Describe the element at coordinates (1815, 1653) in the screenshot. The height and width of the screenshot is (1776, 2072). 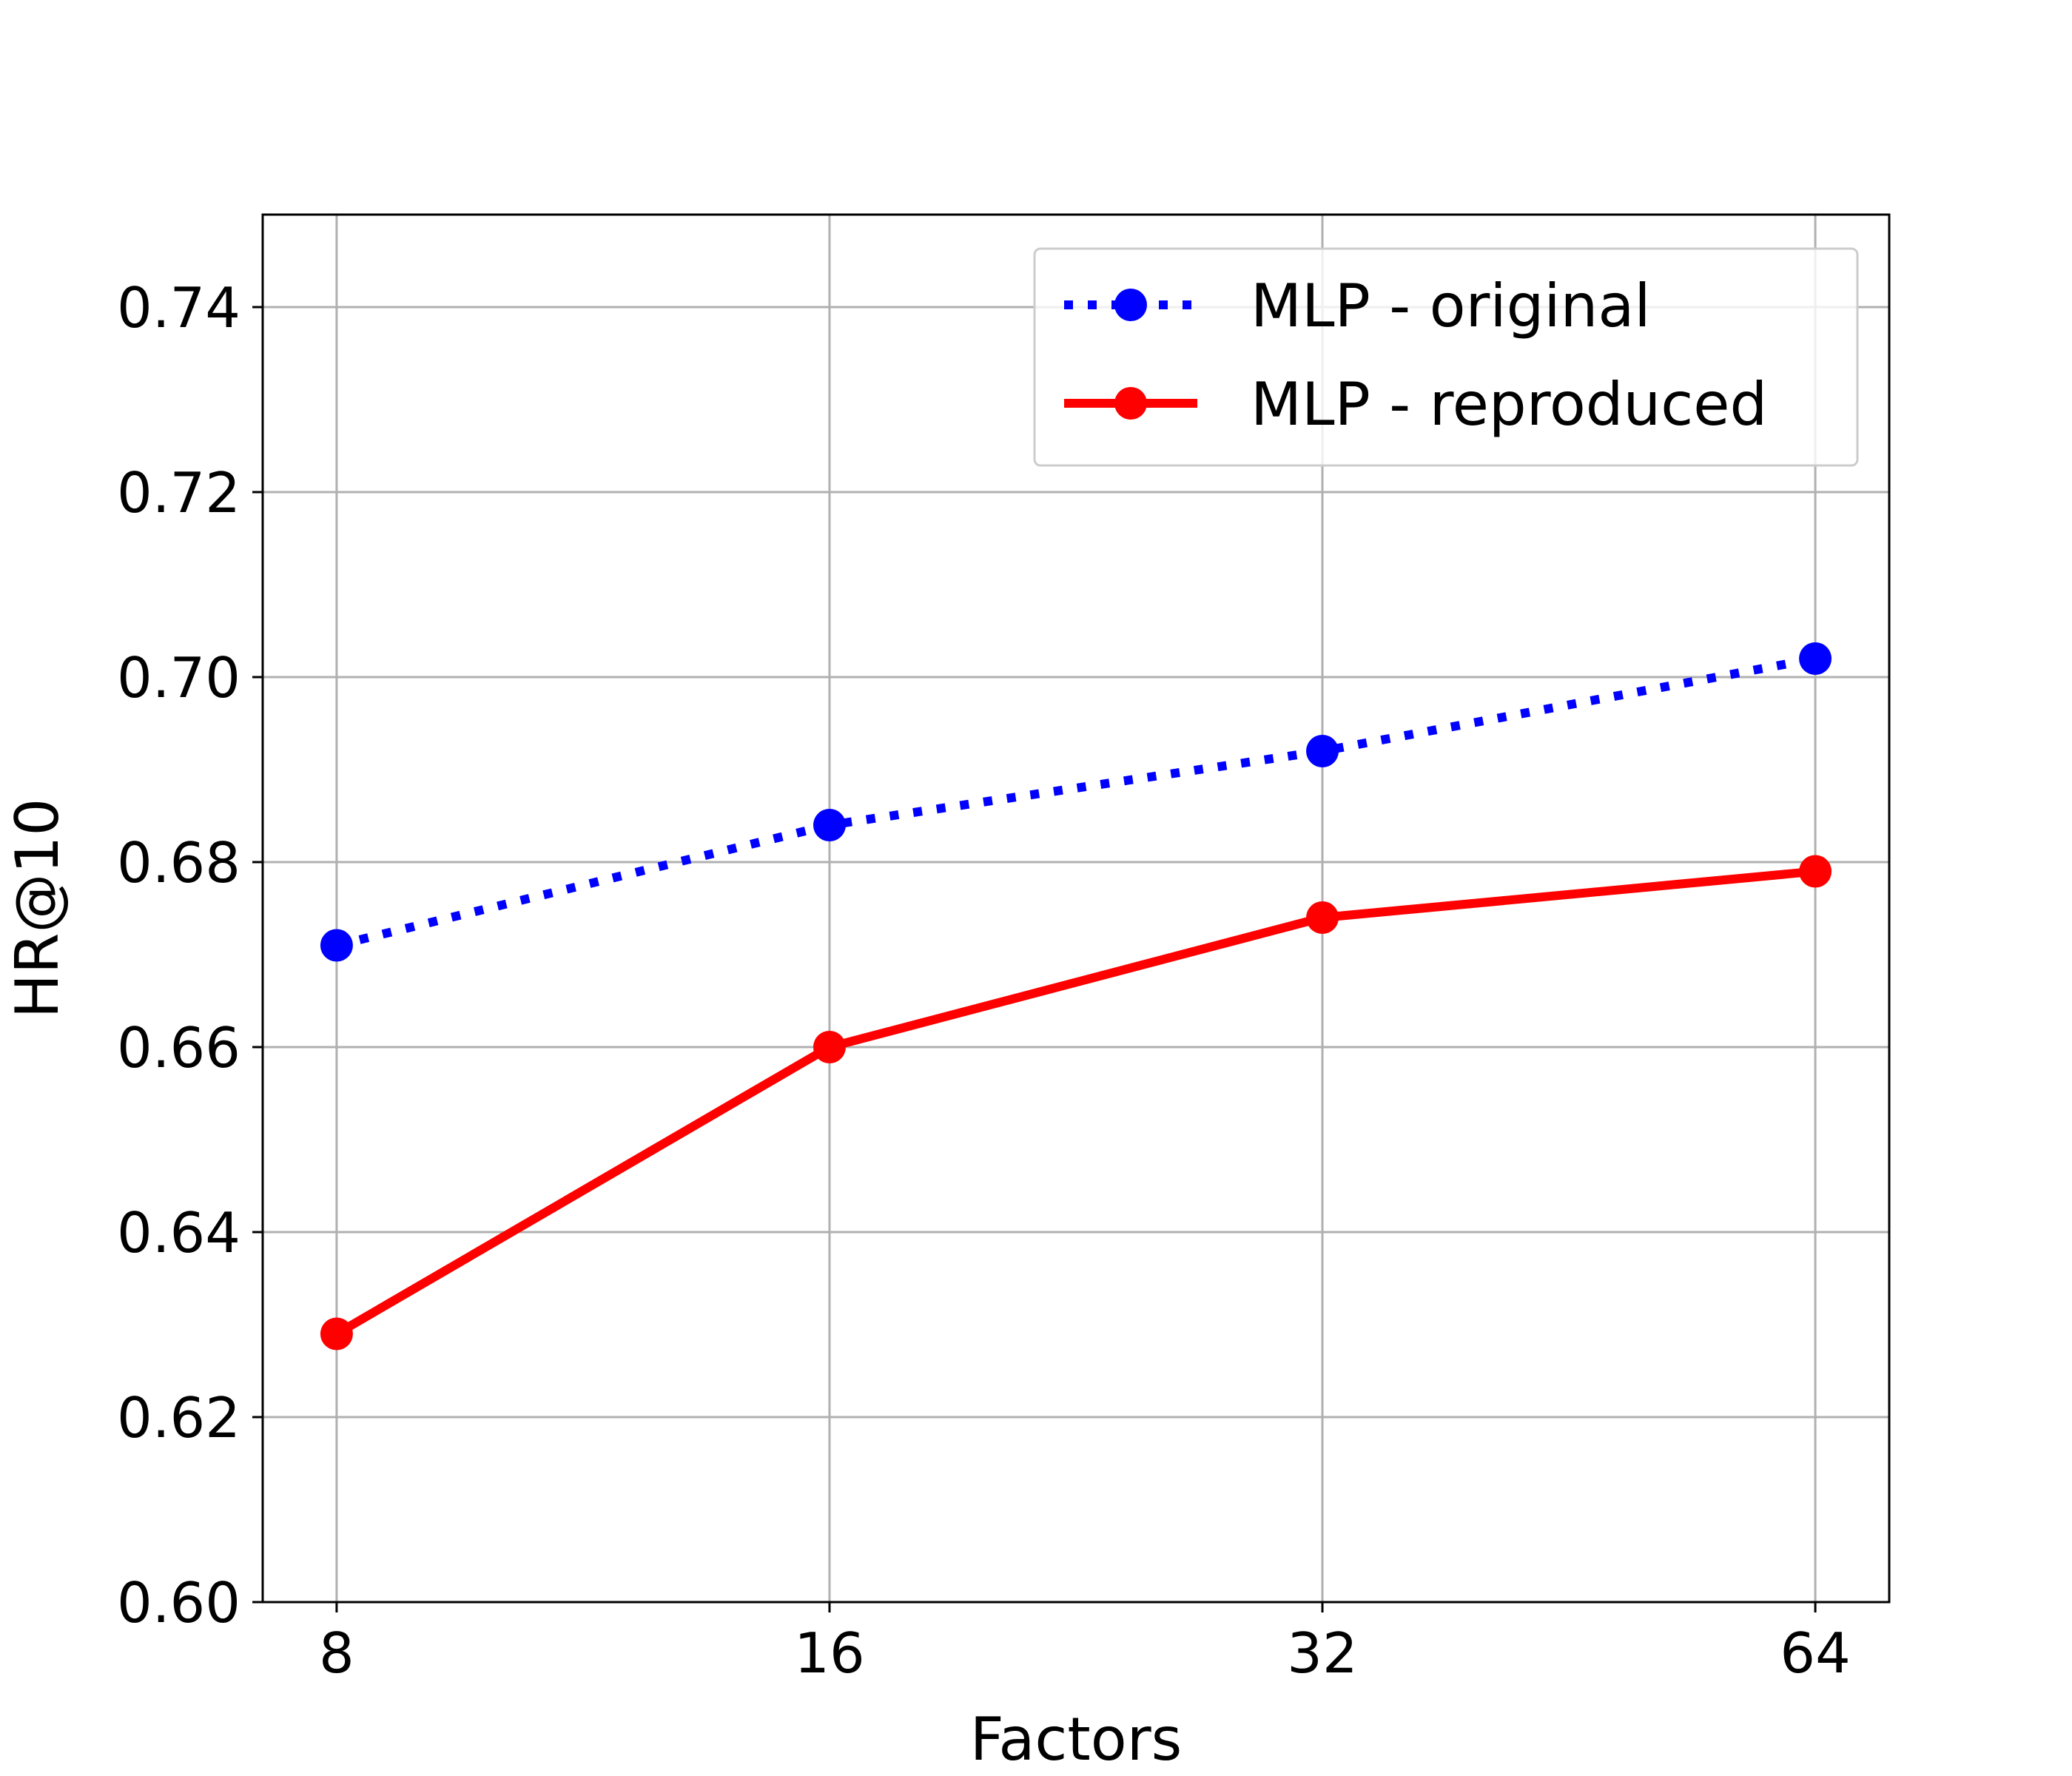
I see `x-tick-label: 64` at that location.